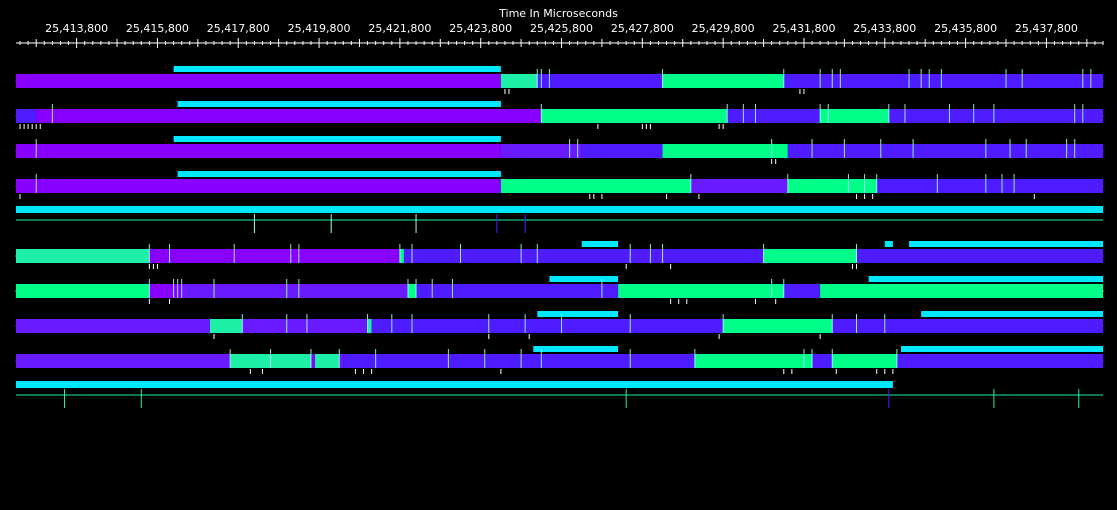  I want to click on axis-title: Time In Microseconds, so click(558, 13).